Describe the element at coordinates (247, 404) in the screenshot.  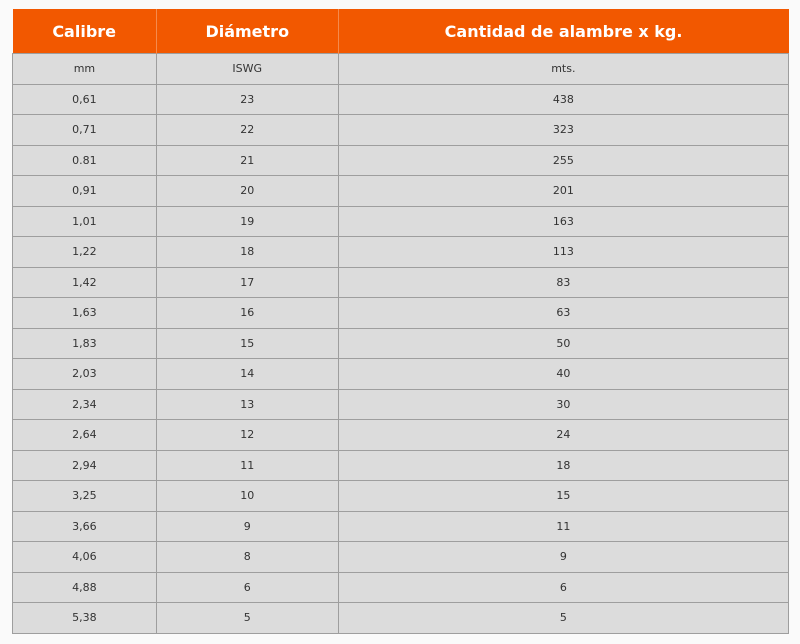
I see `diametro-cell: 13` at that location.